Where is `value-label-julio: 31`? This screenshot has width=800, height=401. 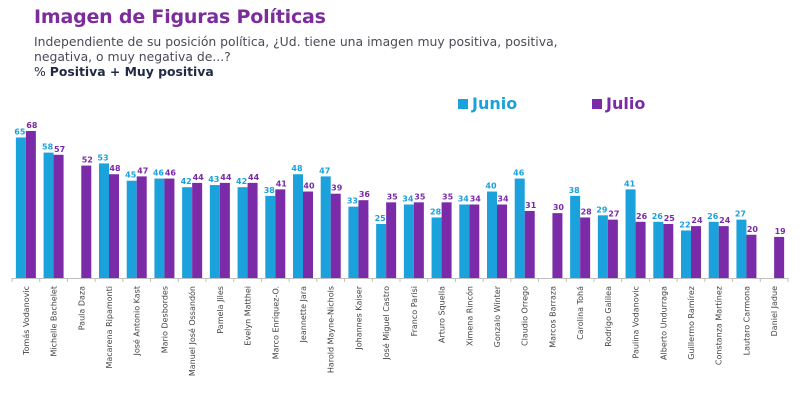 value-label-julio: 31 is located at coordinates (531, 205).